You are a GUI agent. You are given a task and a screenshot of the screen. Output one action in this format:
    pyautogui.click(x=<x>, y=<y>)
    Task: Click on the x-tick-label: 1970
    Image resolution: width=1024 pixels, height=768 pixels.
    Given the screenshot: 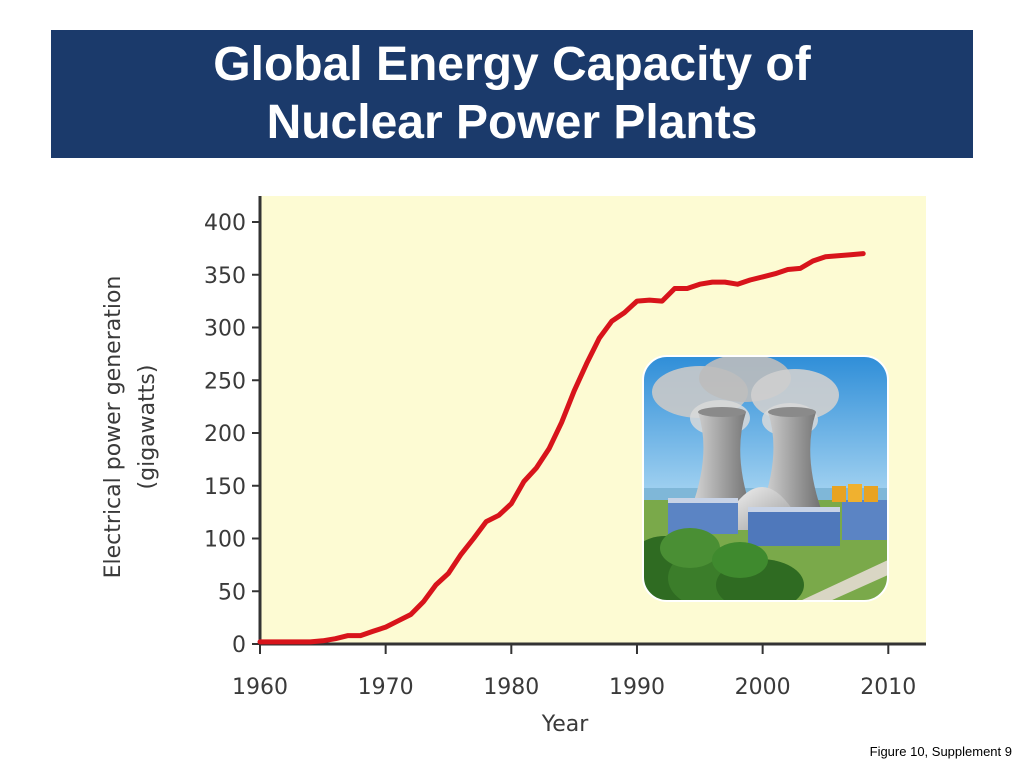 What is the action you would take?
    pyautogui.click(x=386, y=687)
    